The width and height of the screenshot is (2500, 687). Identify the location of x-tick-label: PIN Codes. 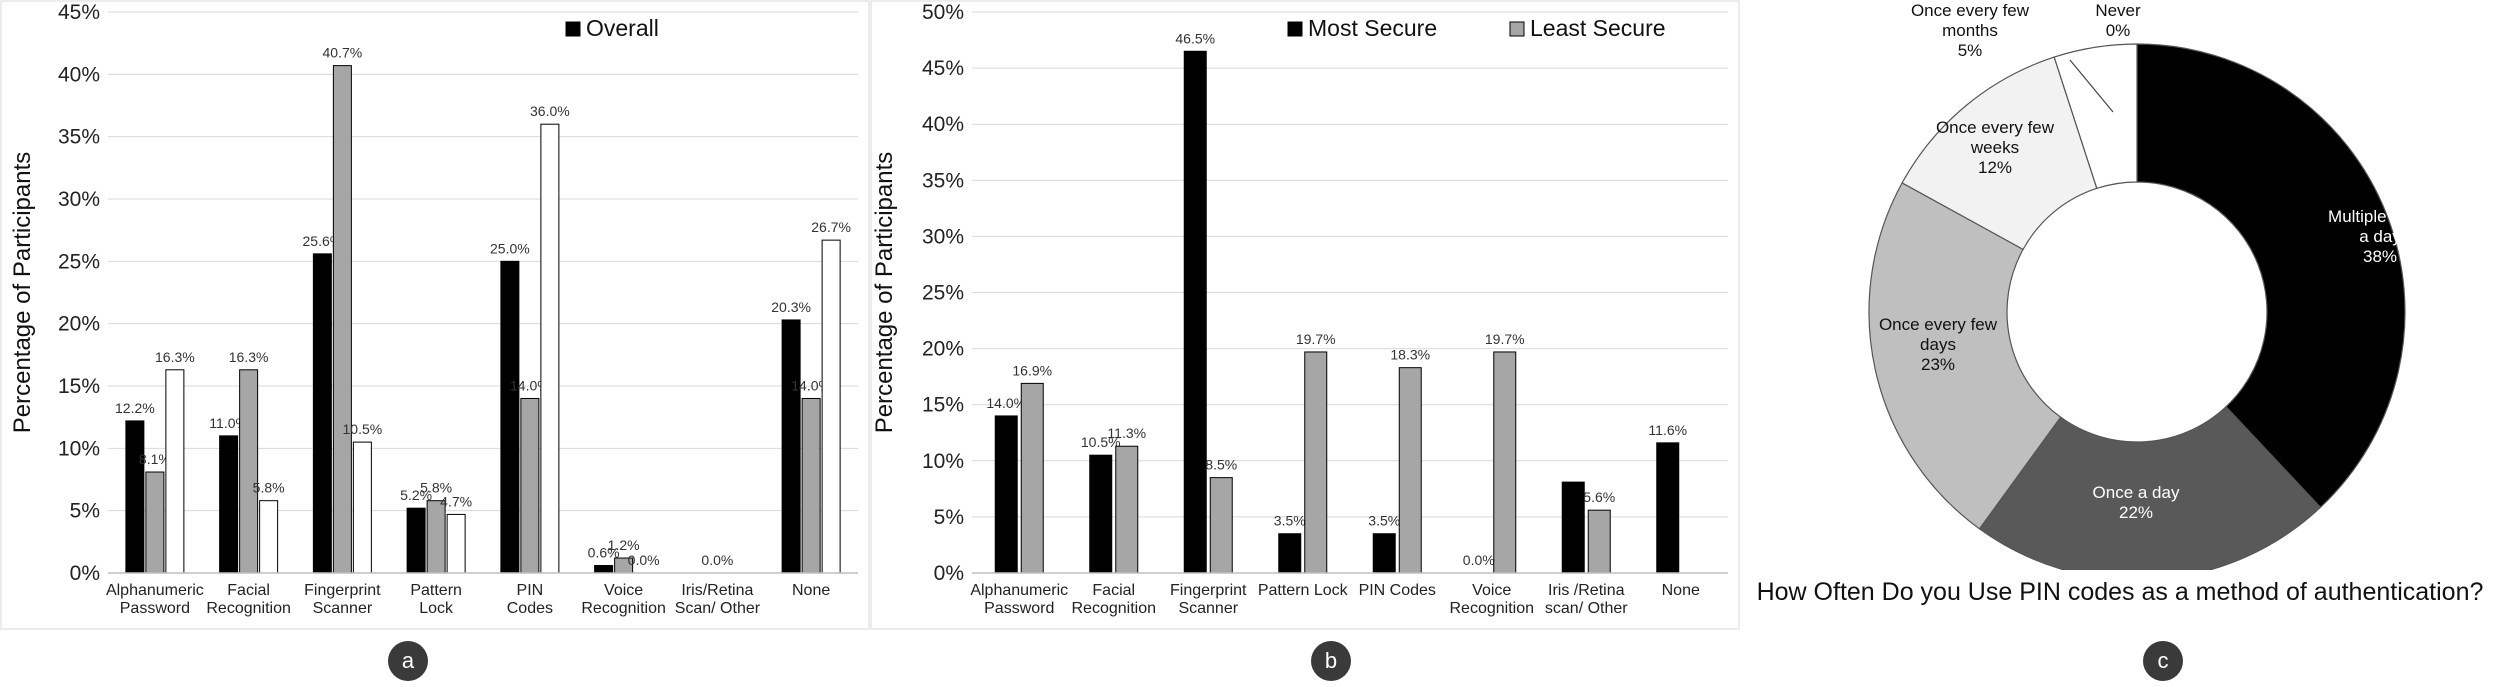
(1397, 590).